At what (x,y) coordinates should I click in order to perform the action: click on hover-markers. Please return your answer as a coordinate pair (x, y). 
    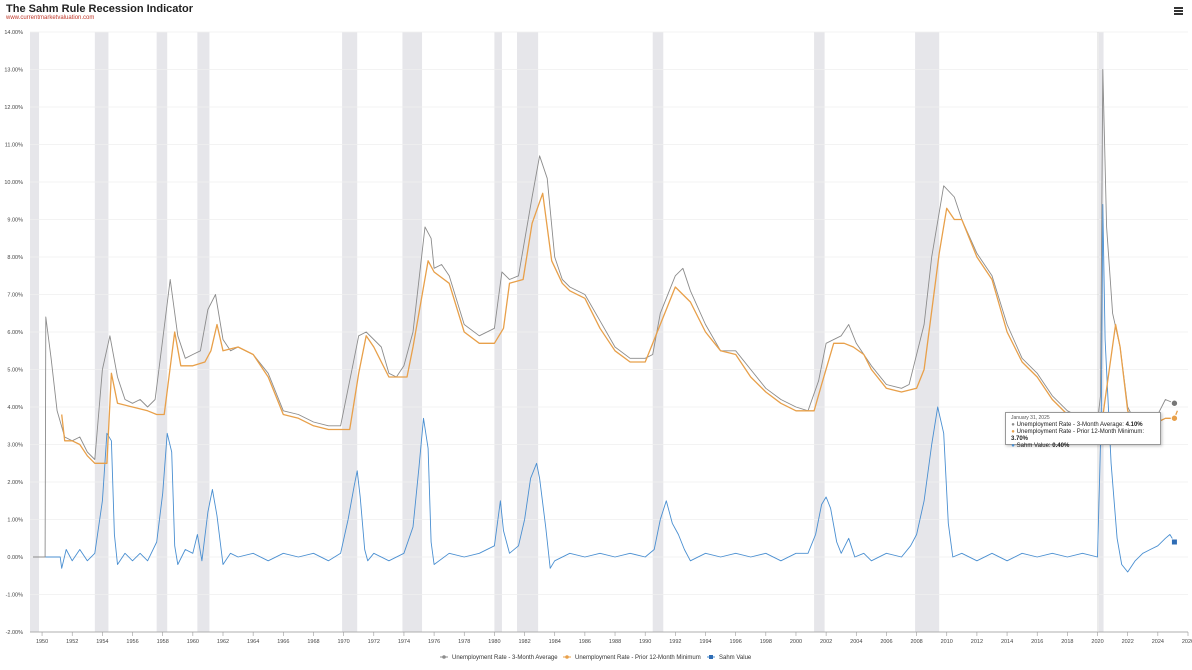
    Looking at the image, I should click on (1174, 472).